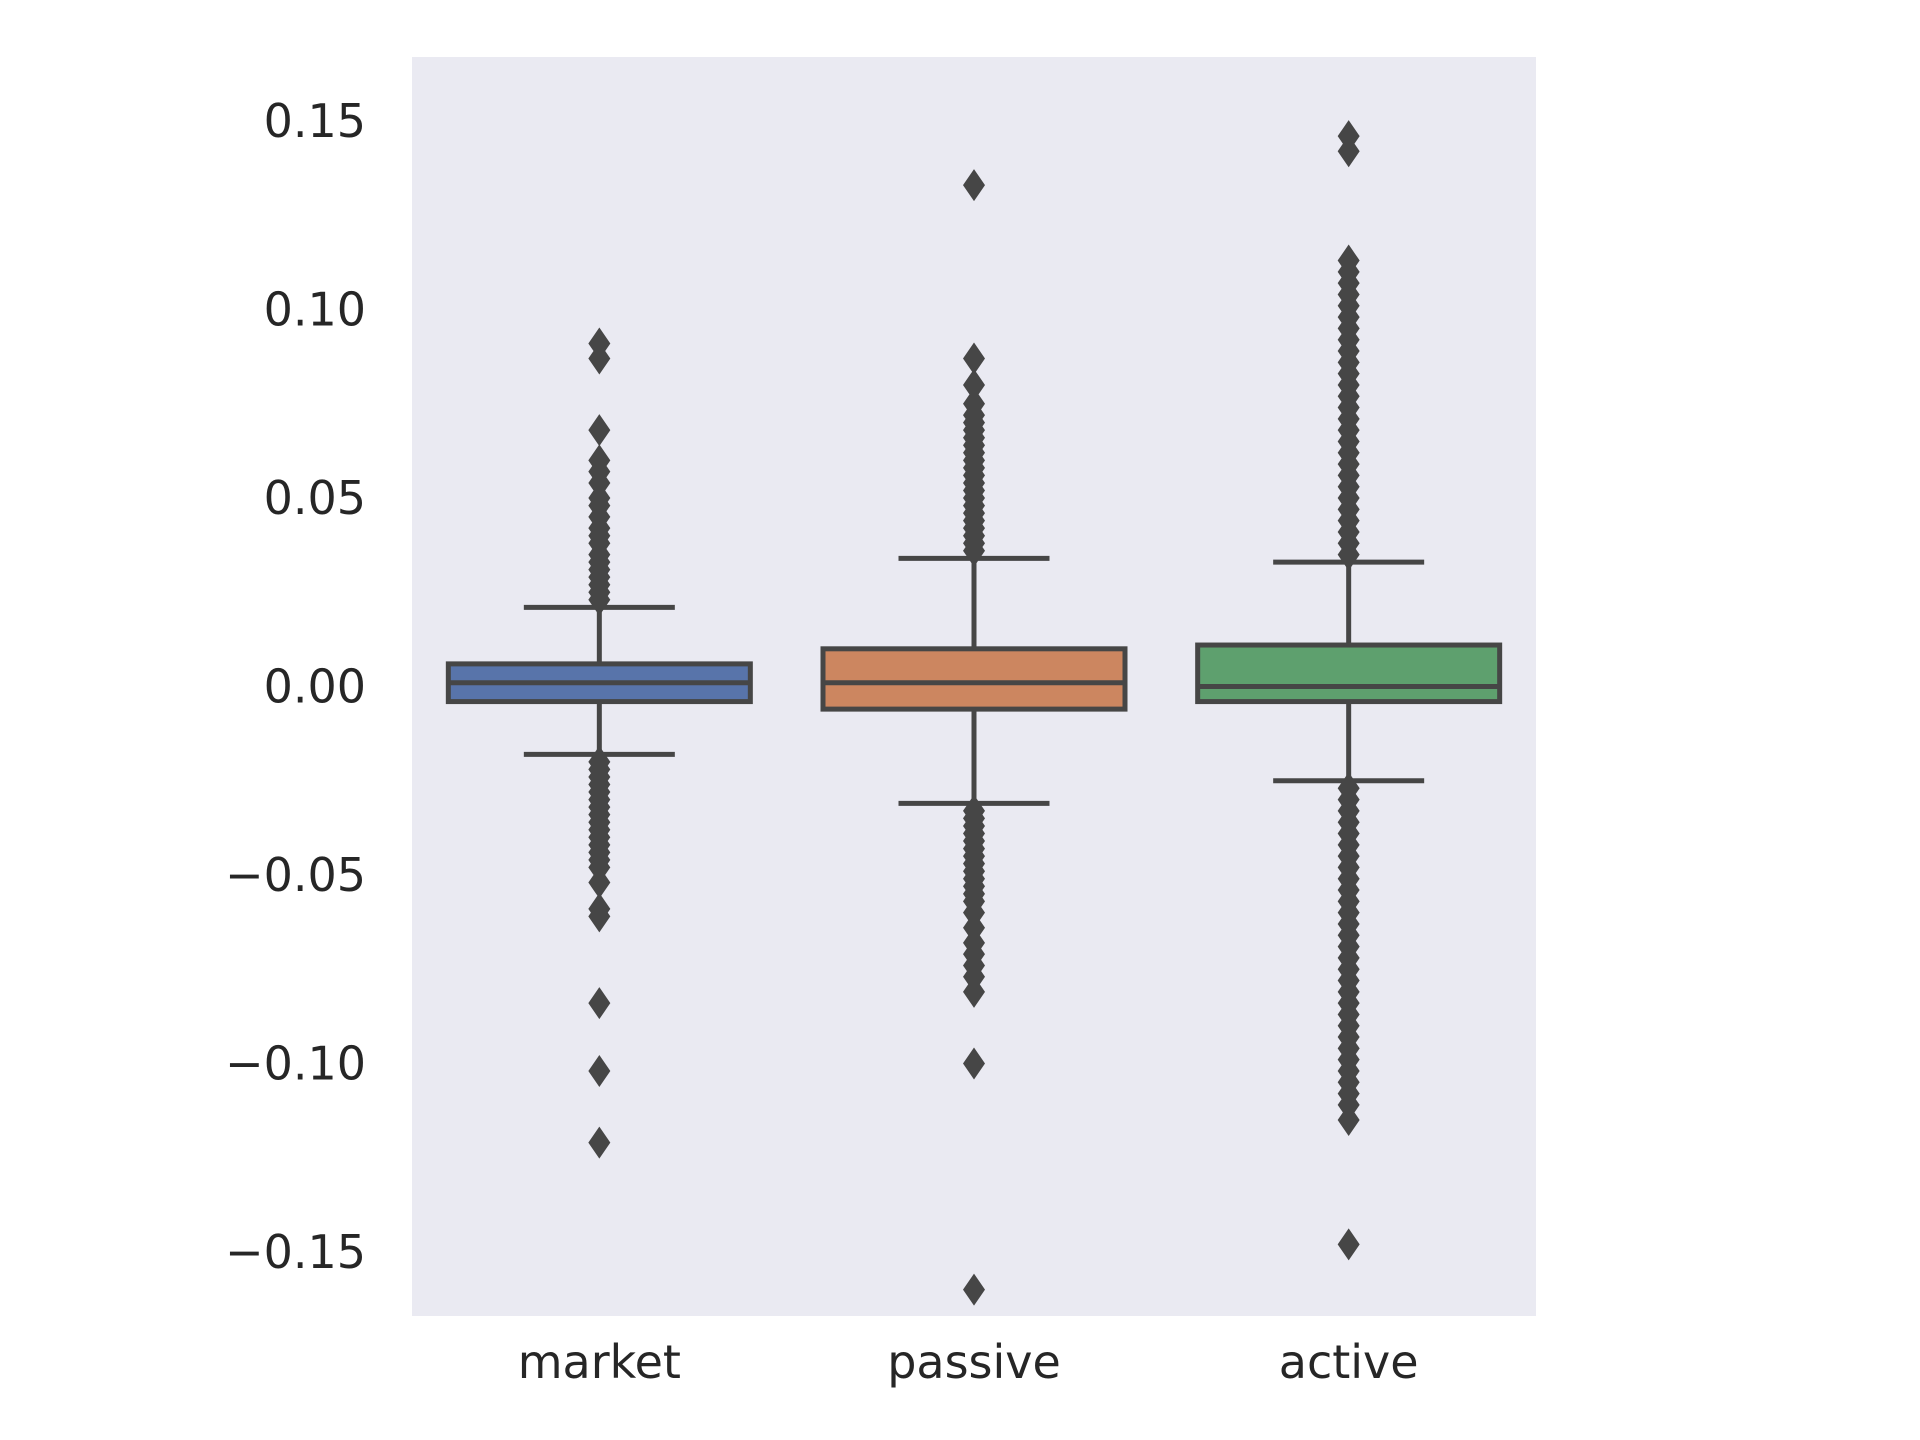  I want to click on box-market, so click(599, 743).